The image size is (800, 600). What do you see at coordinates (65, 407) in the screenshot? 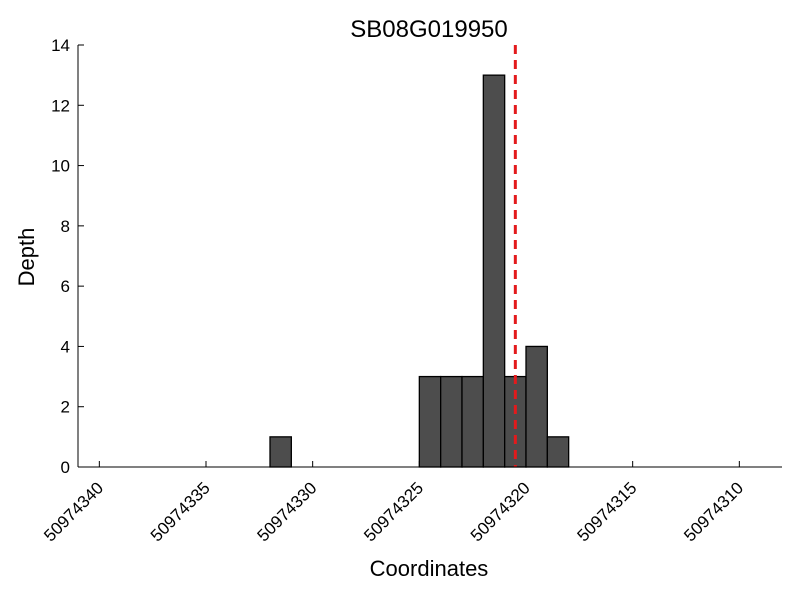
I see `y-tick-label: 2` at bounding box center [65, 407].